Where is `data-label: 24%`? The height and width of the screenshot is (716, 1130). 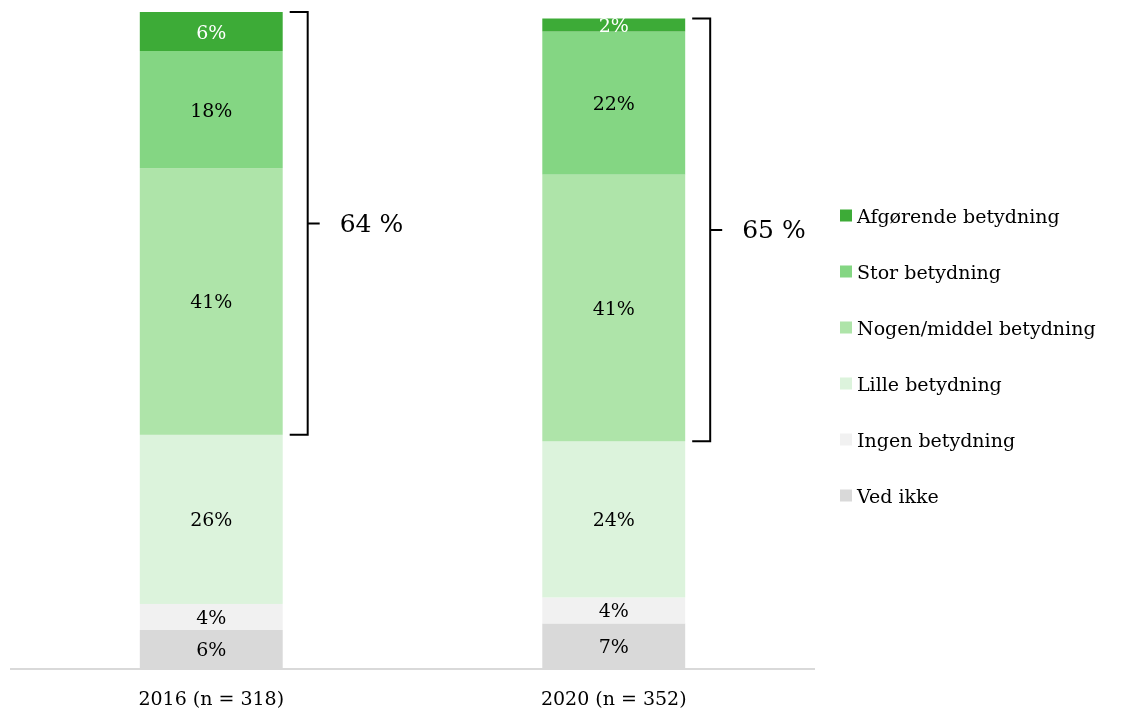 data-label: 24% is located at coordinates (613, 519).